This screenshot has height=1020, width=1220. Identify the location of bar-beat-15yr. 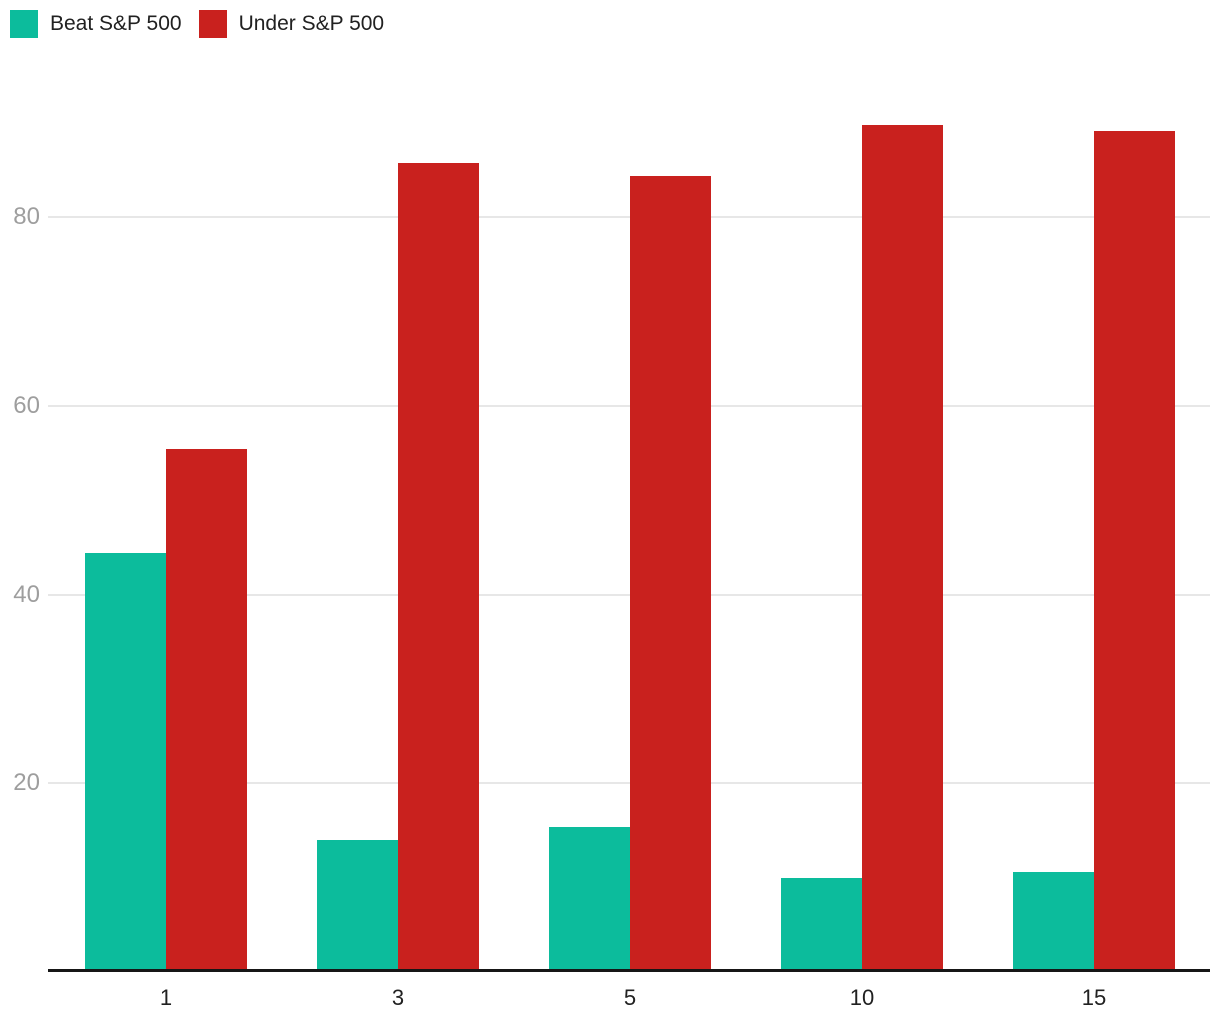
(1053, 922).